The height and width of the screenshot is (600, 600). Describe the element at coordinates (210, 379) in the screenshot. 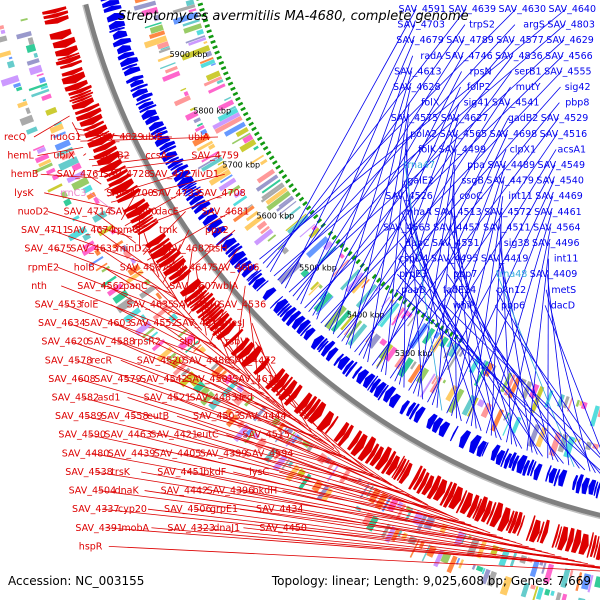

I see `gene-label: SAV_4501` at that location.